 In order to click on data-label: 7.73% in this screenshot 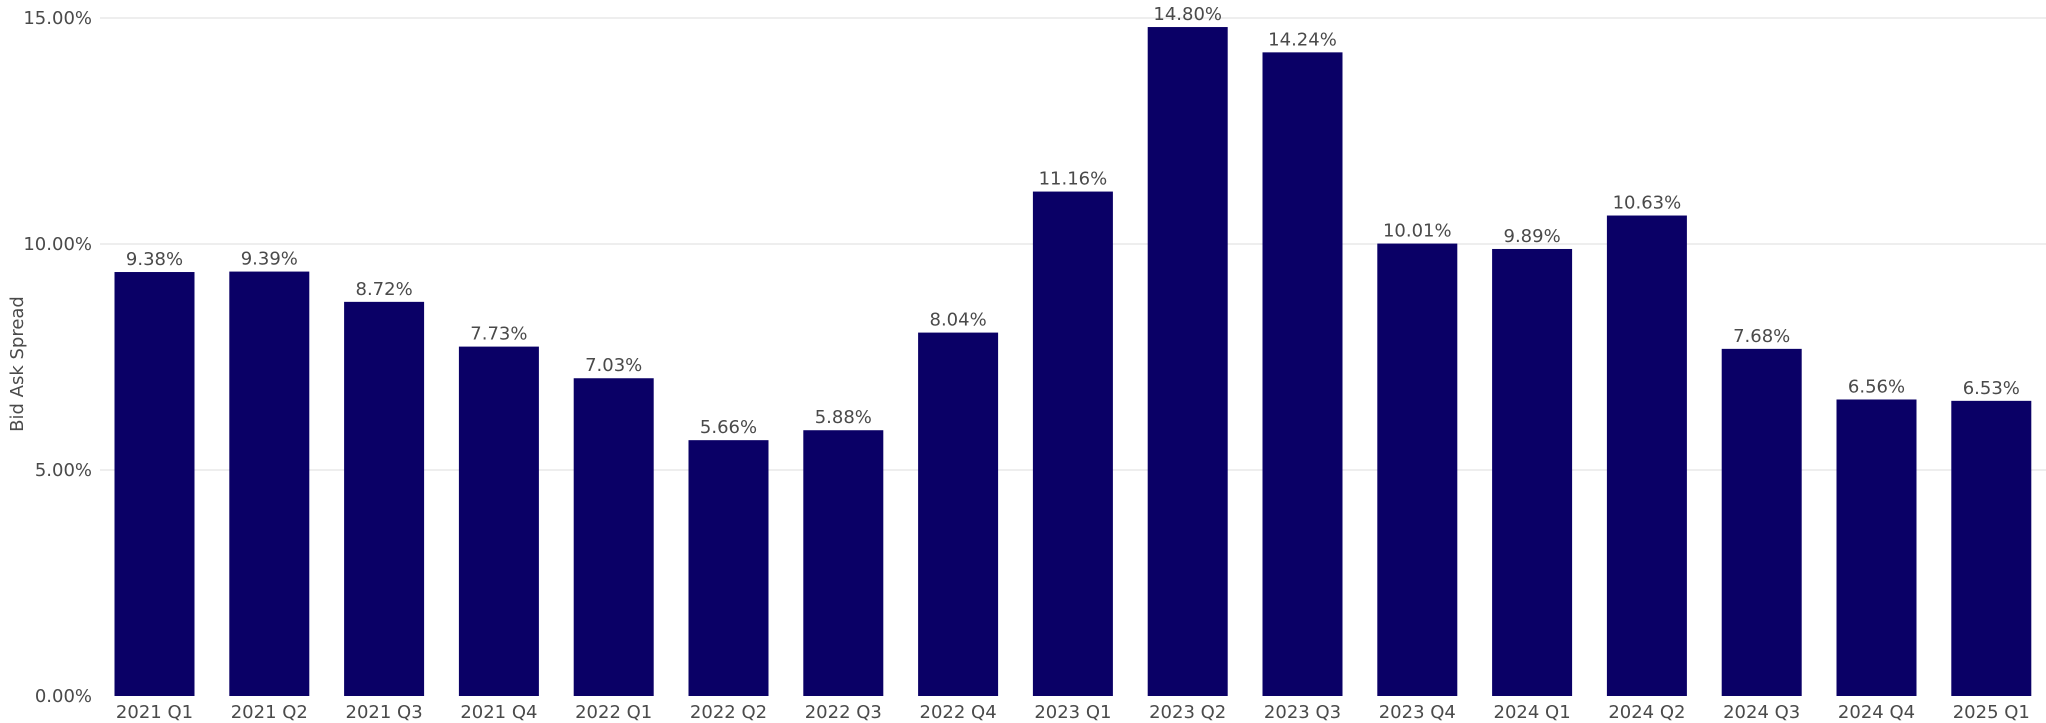, I will do `click(498, 334)`.